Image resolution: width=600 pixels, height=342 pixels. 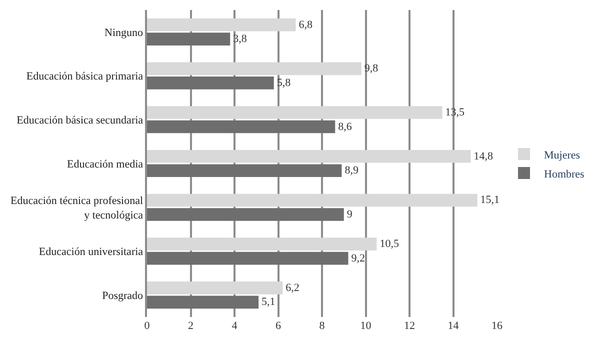 I want to click on y-tick-label: Educación universitaria, so click(x=91, y=252).